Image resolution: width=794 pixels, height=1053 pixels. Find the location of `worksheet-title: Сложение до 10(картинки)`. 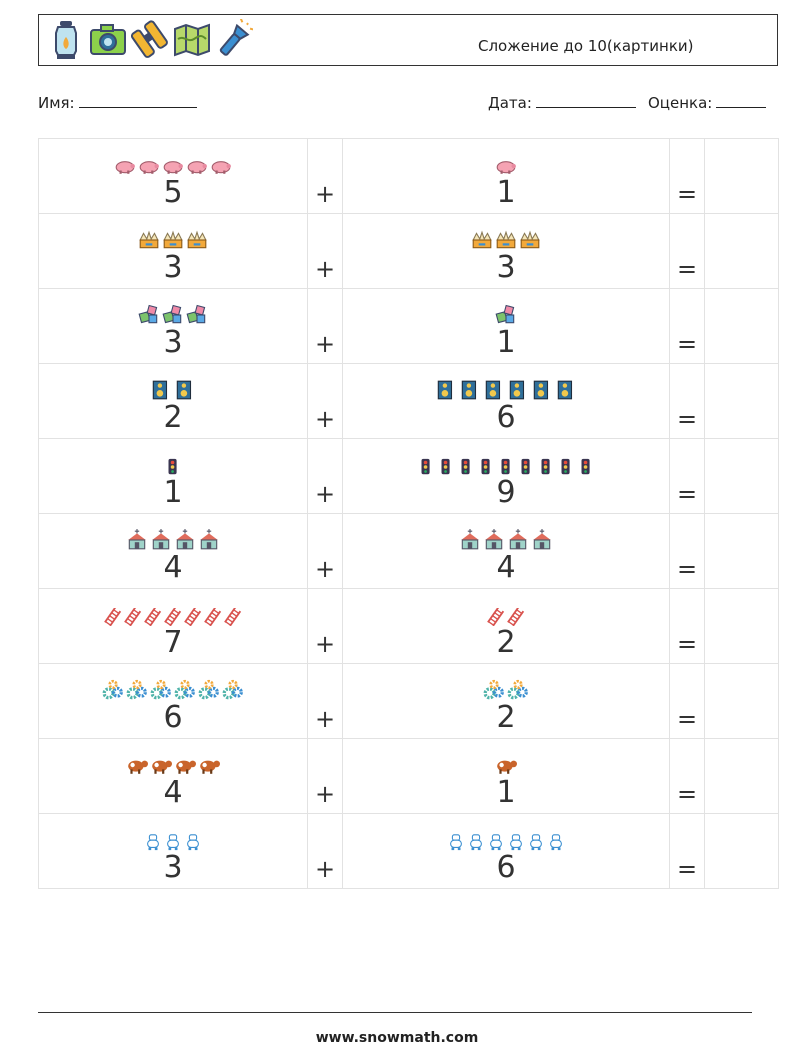

worksheet-title: Сложение до 10(картинки) is located at coordinates (586, 46).